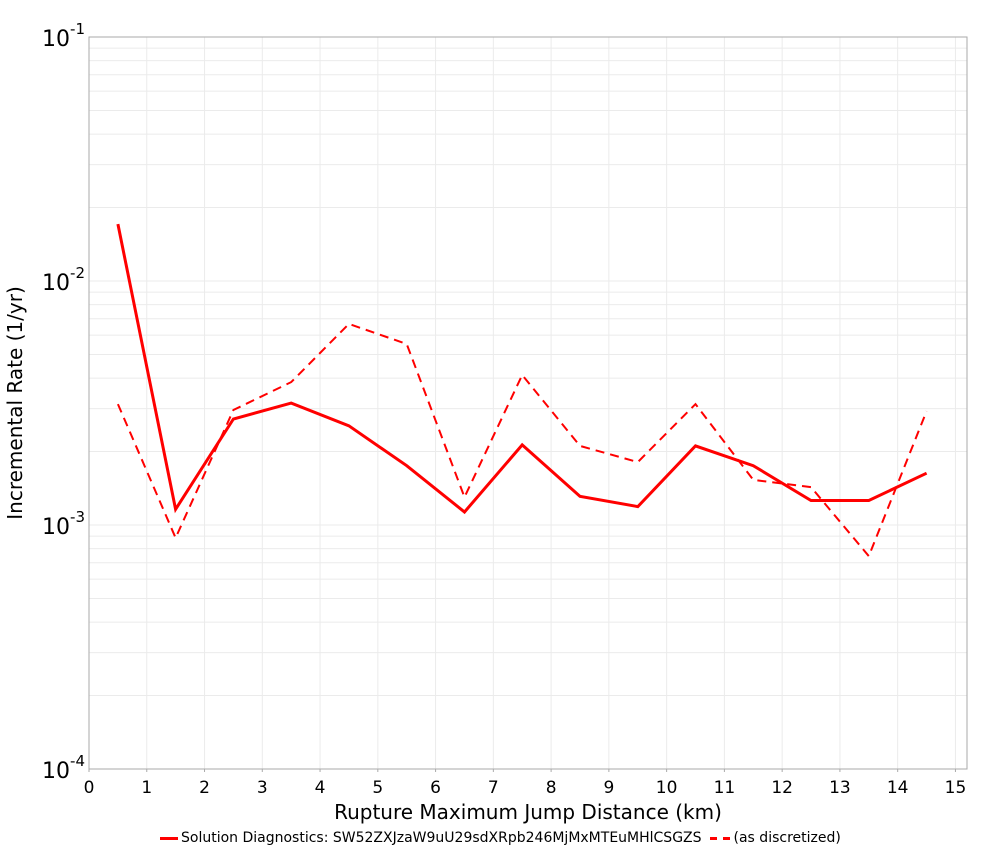 The height and width of the screenshot is (850, 1000). What do you see at coordinates (320, 788) in the screenshot?
I see `x-tick-label: 4` at bounding box center [320, 788].